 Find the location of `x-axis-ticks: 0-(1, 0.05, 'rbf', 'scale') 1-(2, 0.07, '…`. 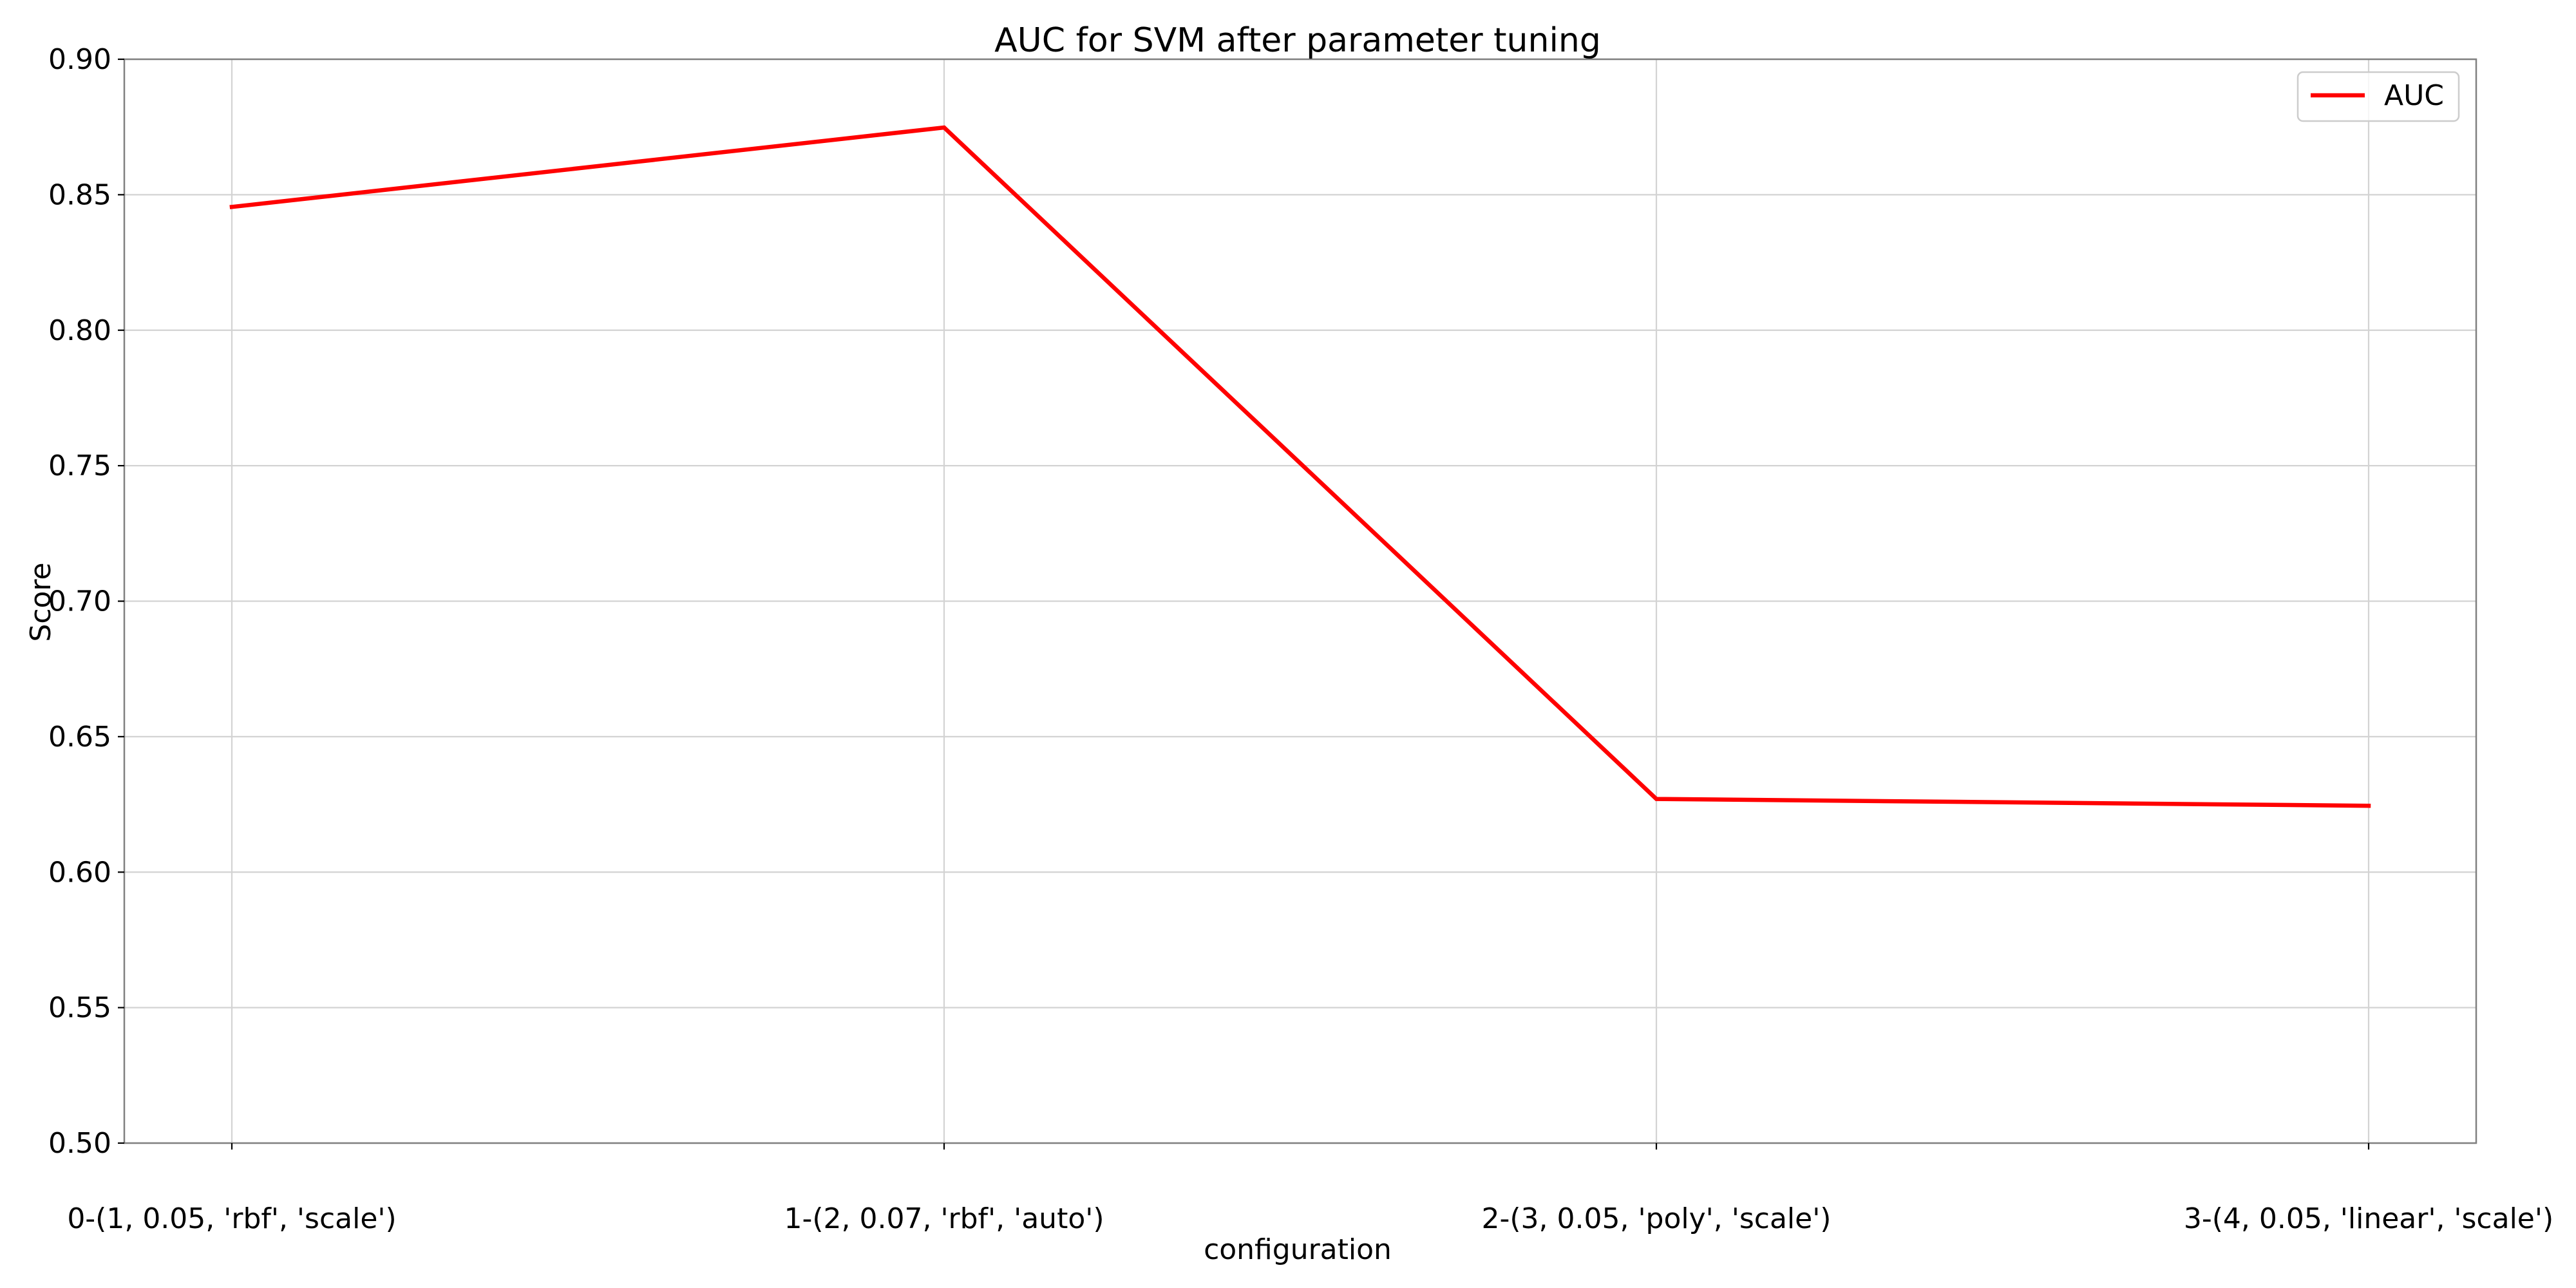

x-axis-ticks: 0-(1, 0.05, 'rbf', 'scale') 1-(2, 0.07, '… is located at coordinates (1310, 1189).